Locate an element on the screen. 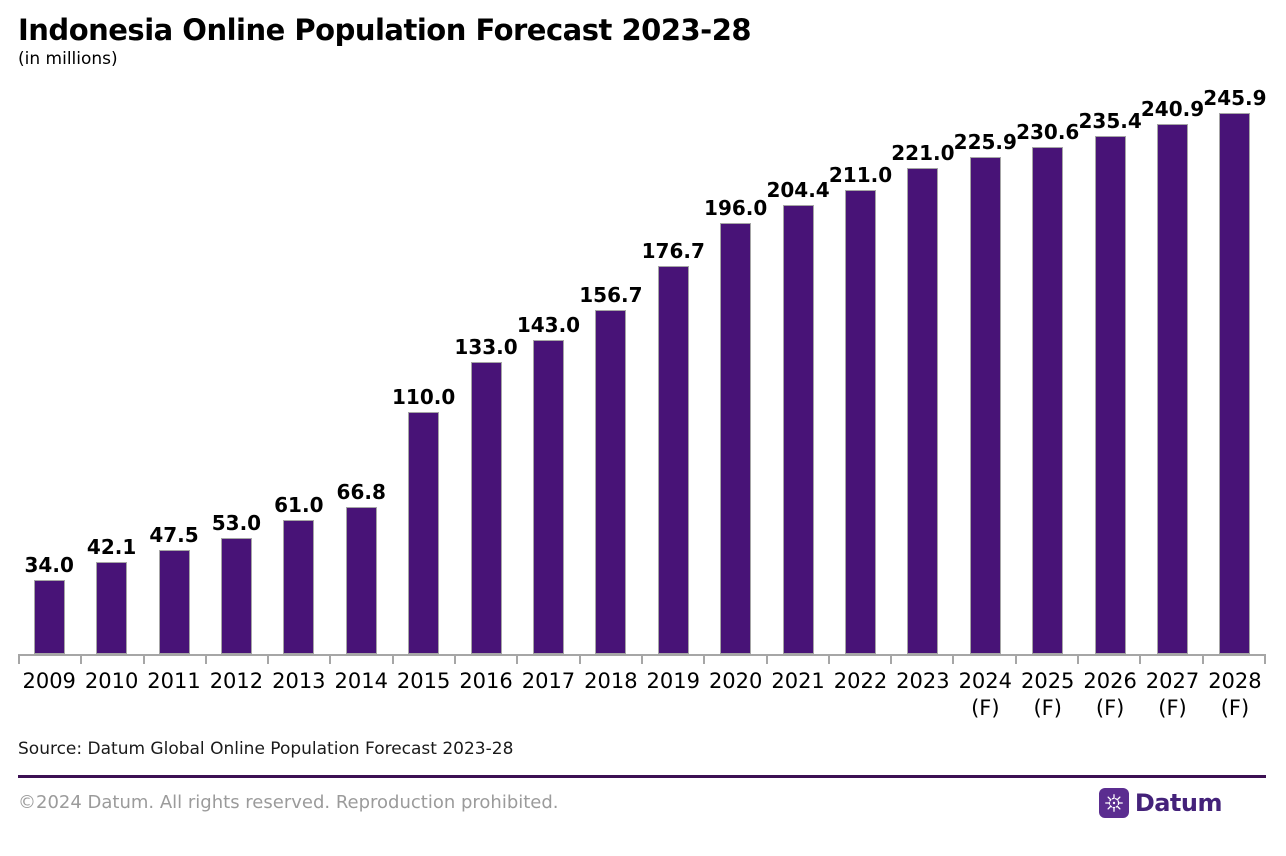  bar-group: 133.0 is located at coordinates (486, 494).